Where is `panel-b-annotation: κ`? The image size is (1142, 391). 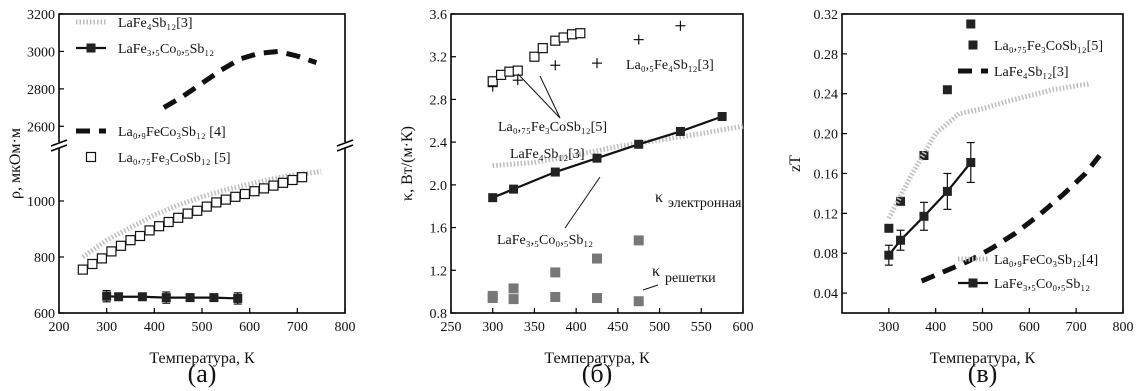
panel-b-annotation: κ is located at coordinates (656, 271).